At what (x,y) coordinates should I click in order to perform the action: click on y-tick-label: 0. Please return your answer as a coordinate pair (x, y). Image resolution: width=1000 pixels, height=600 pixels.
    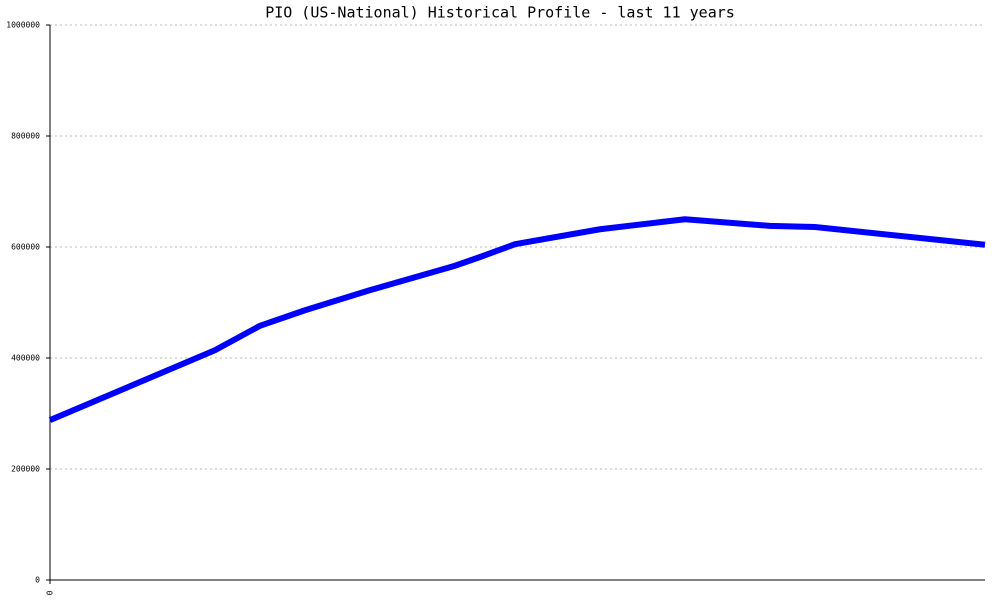
    Looking at the image, I should click on (37, 580).